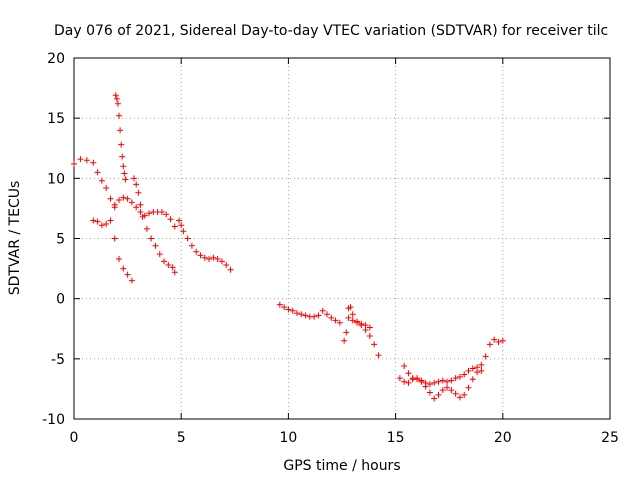  Describe the element at coordinates (120, 137) in the screenshot. I see `series-arc-d` at that location.